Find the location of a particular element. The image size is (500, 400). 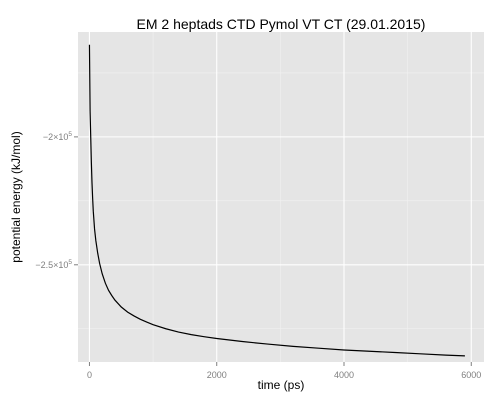

x-tick-label: 4000 is located at coordinates (344, 375).